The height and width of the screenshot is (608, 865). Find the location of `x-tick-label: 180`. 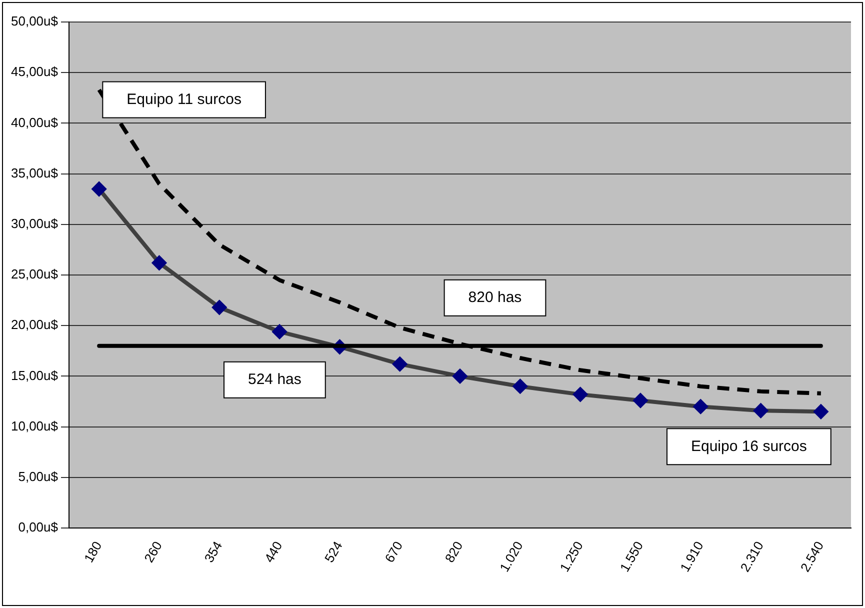

x-tick-label: 180 is located at coordinates (92, 552).